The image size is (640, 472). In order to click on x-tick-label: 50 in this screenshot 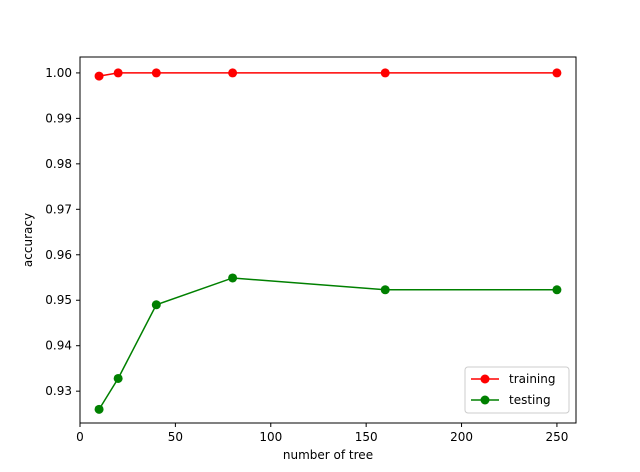, I will do `click(175, 437)`.